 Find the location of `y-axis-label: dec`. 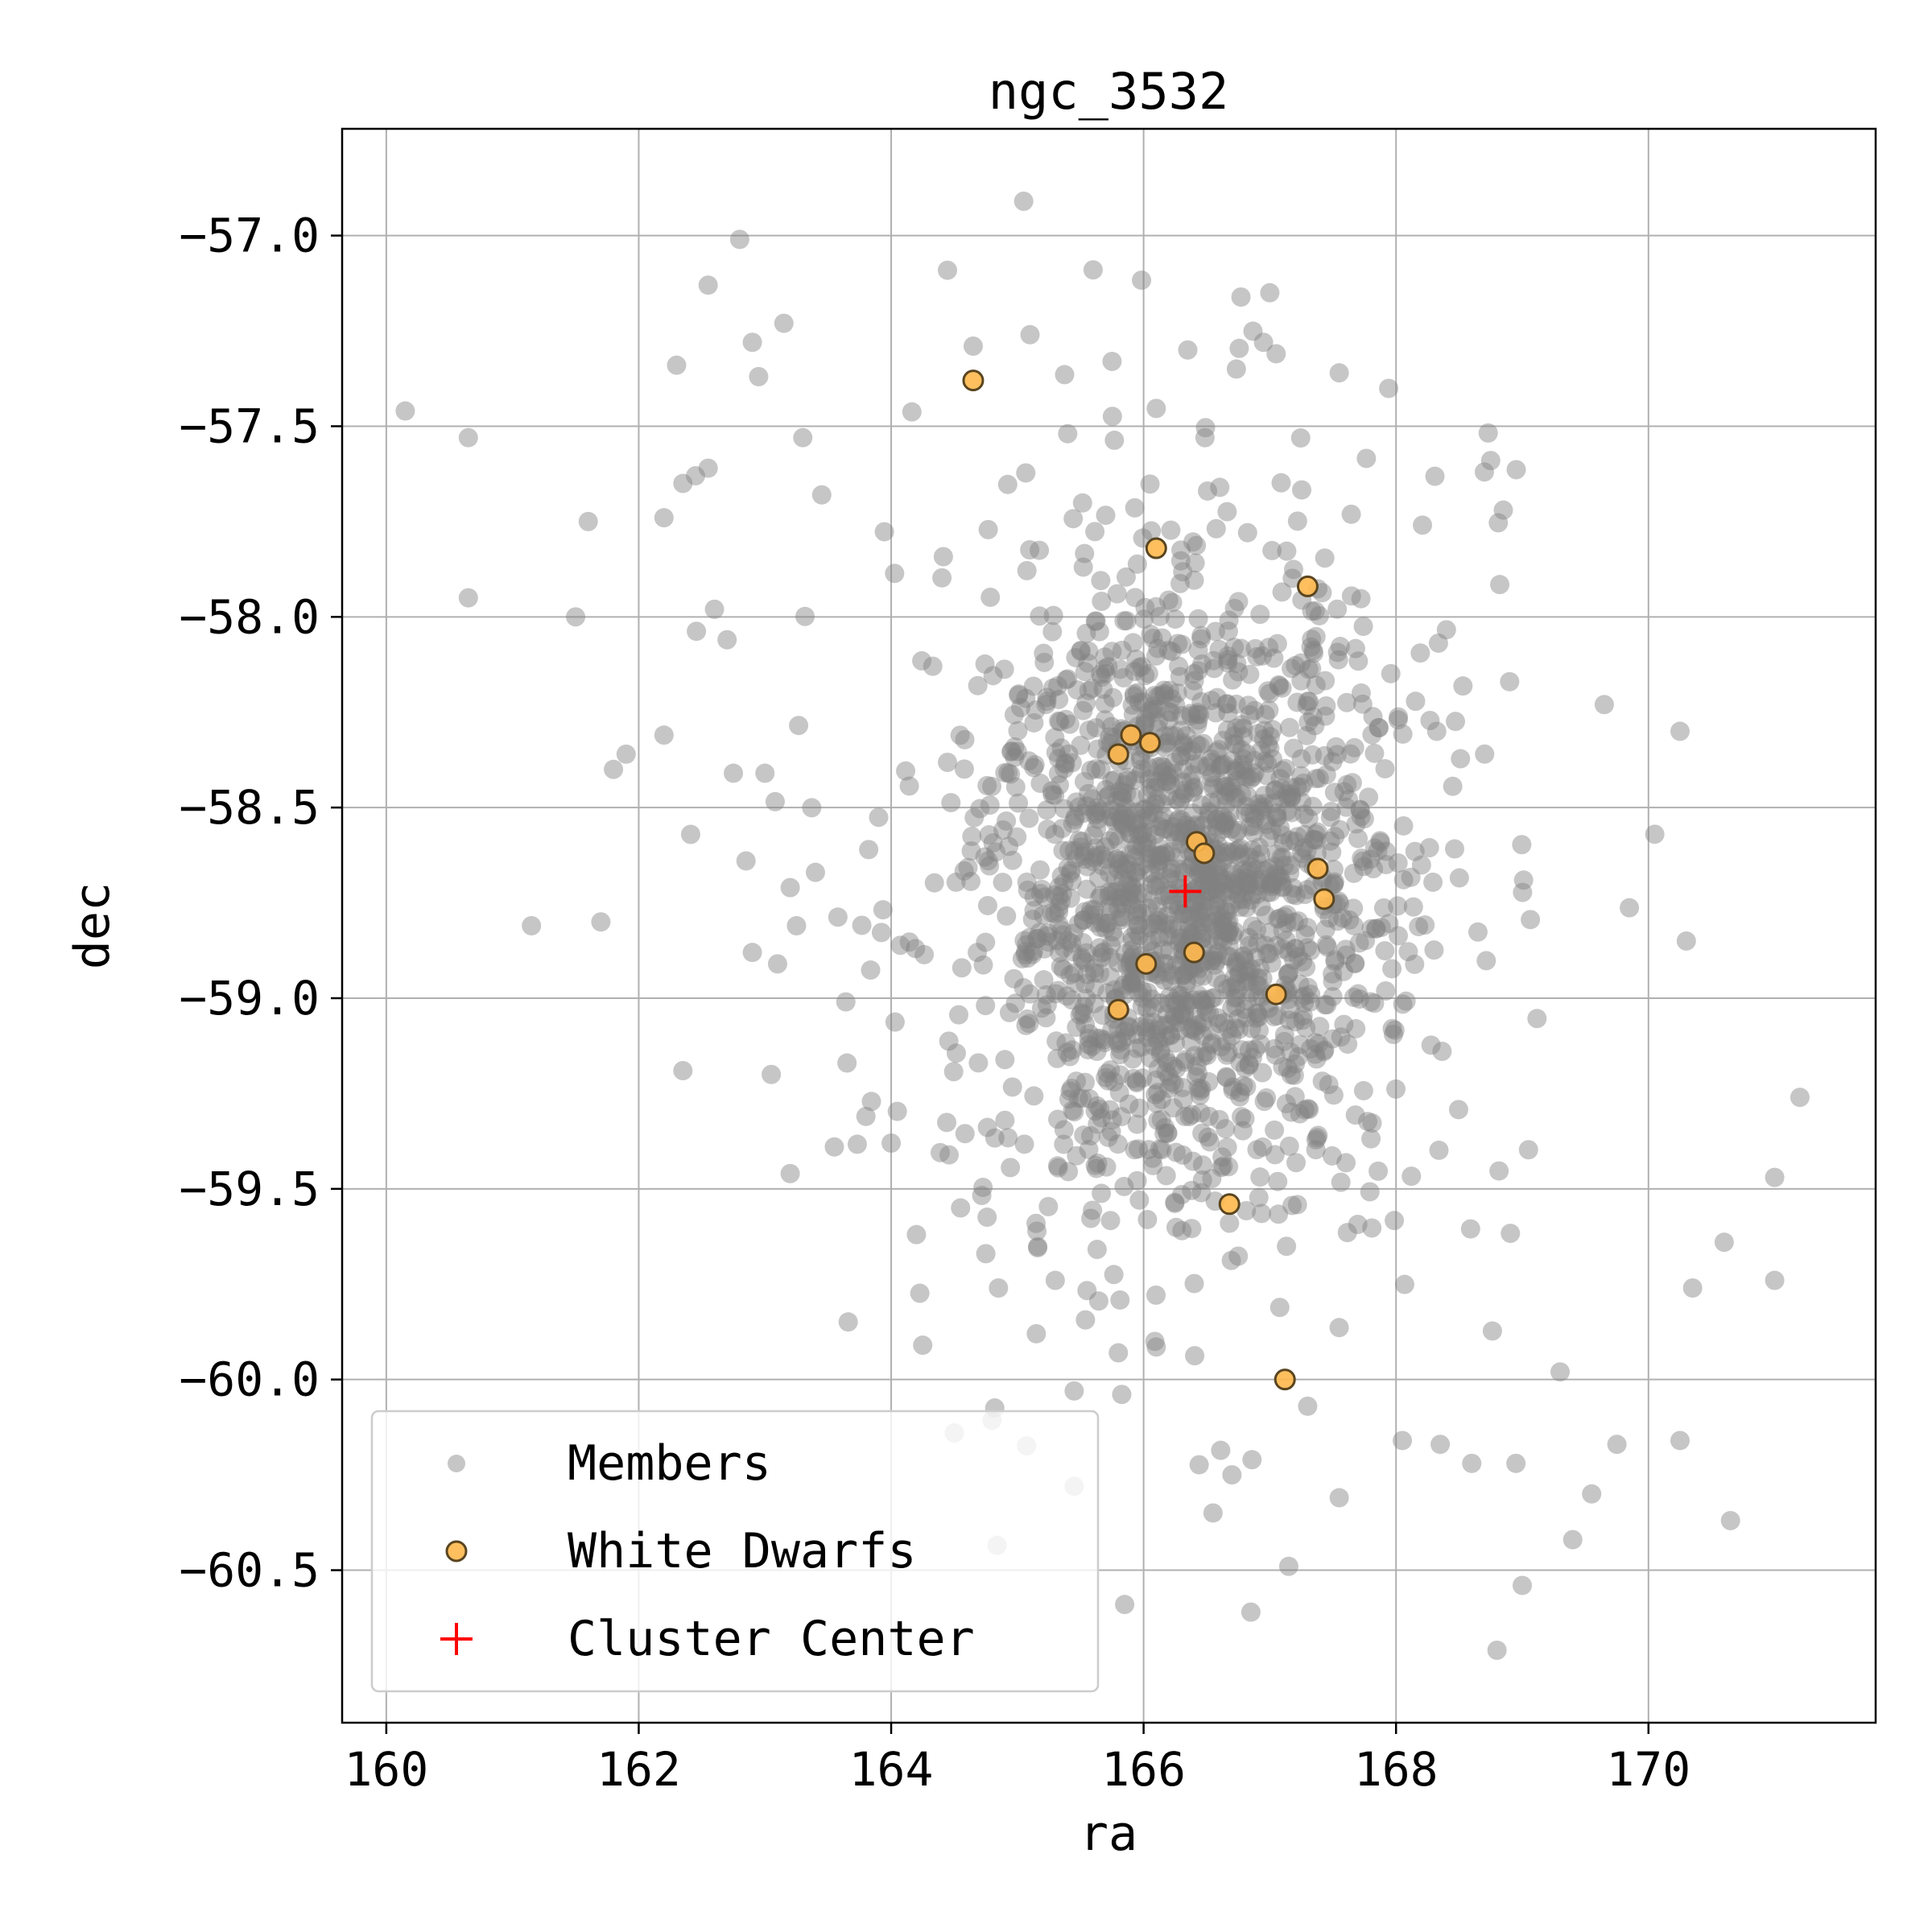

y-axis-label: dec is located at coordinates (92, 926).